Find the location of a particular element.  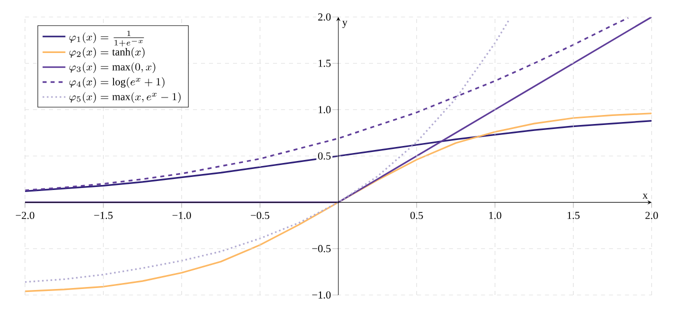

x-tick-label: −1.0 is located at coordinates (181, 216).